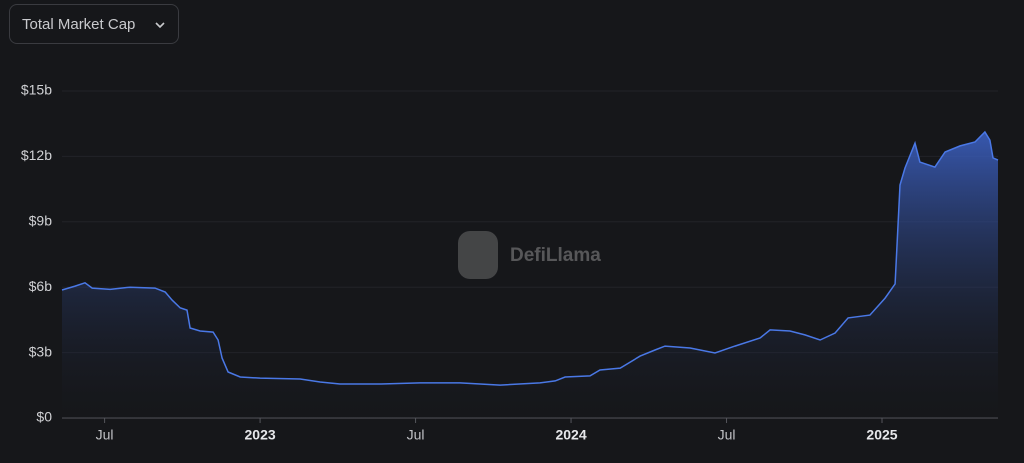 Image resolution: width=1024 pixels, height=463 pixels. Describe the element at coordinates (555, 255) in the screenshot. I see `watermark-text: DefiLlama` at that location.